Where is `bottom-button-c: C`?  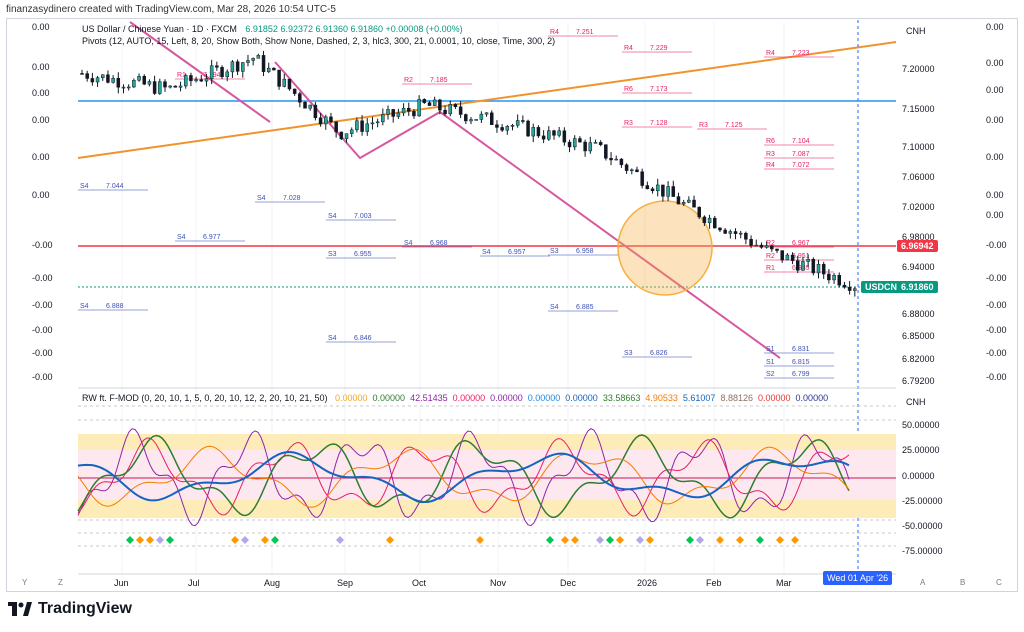 bottom-button-c: C is located at coordinates (999, 582).